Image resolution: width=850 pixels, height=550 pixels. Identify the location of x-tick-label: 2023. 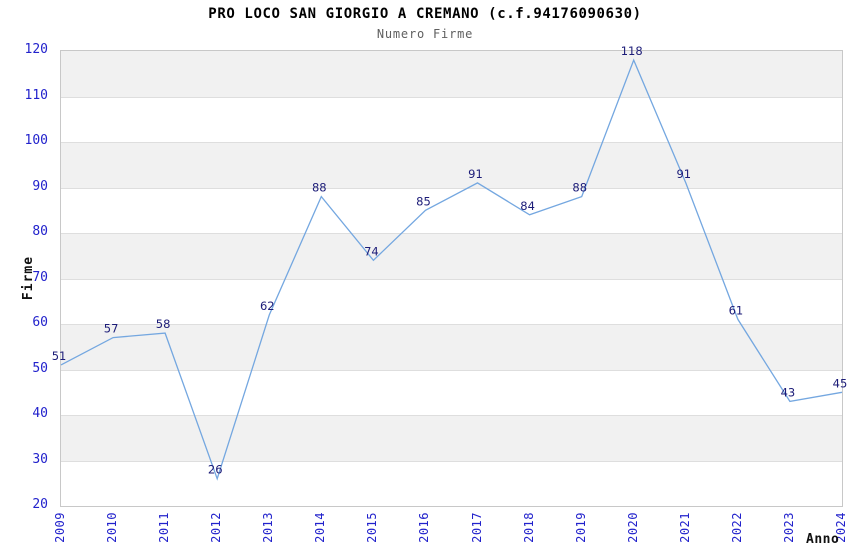
(788, 527).